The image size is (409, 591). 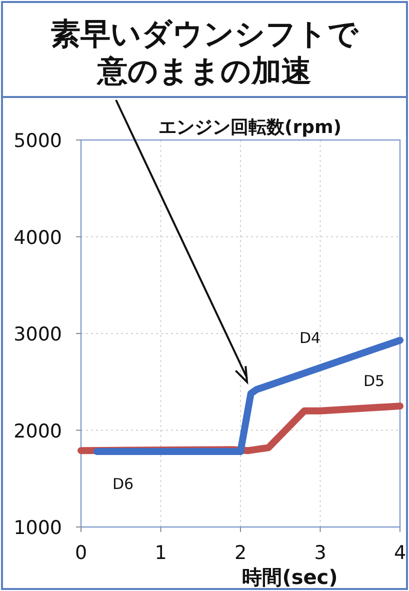 I want to click on x-tick-label: 0, so click(x=81, y=553).